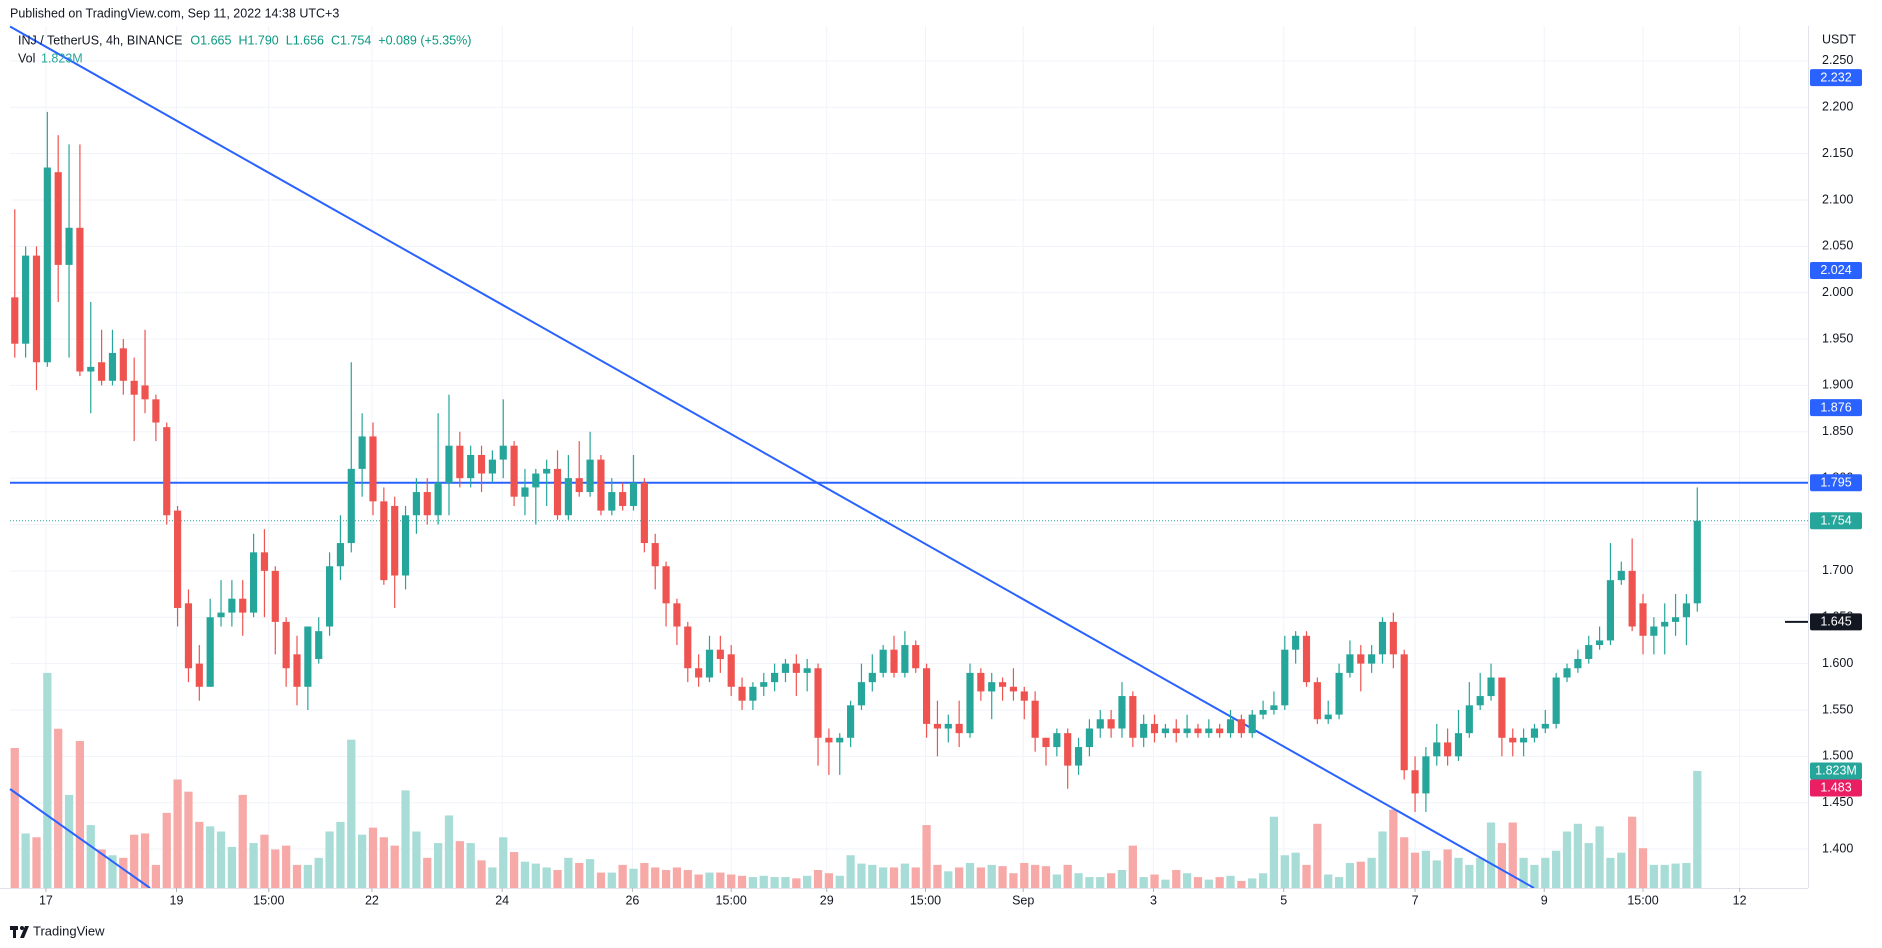  Describe the element at coordinates (1835, 407) in the screenshot. I see `price-tag-label: 1.876` at that location.